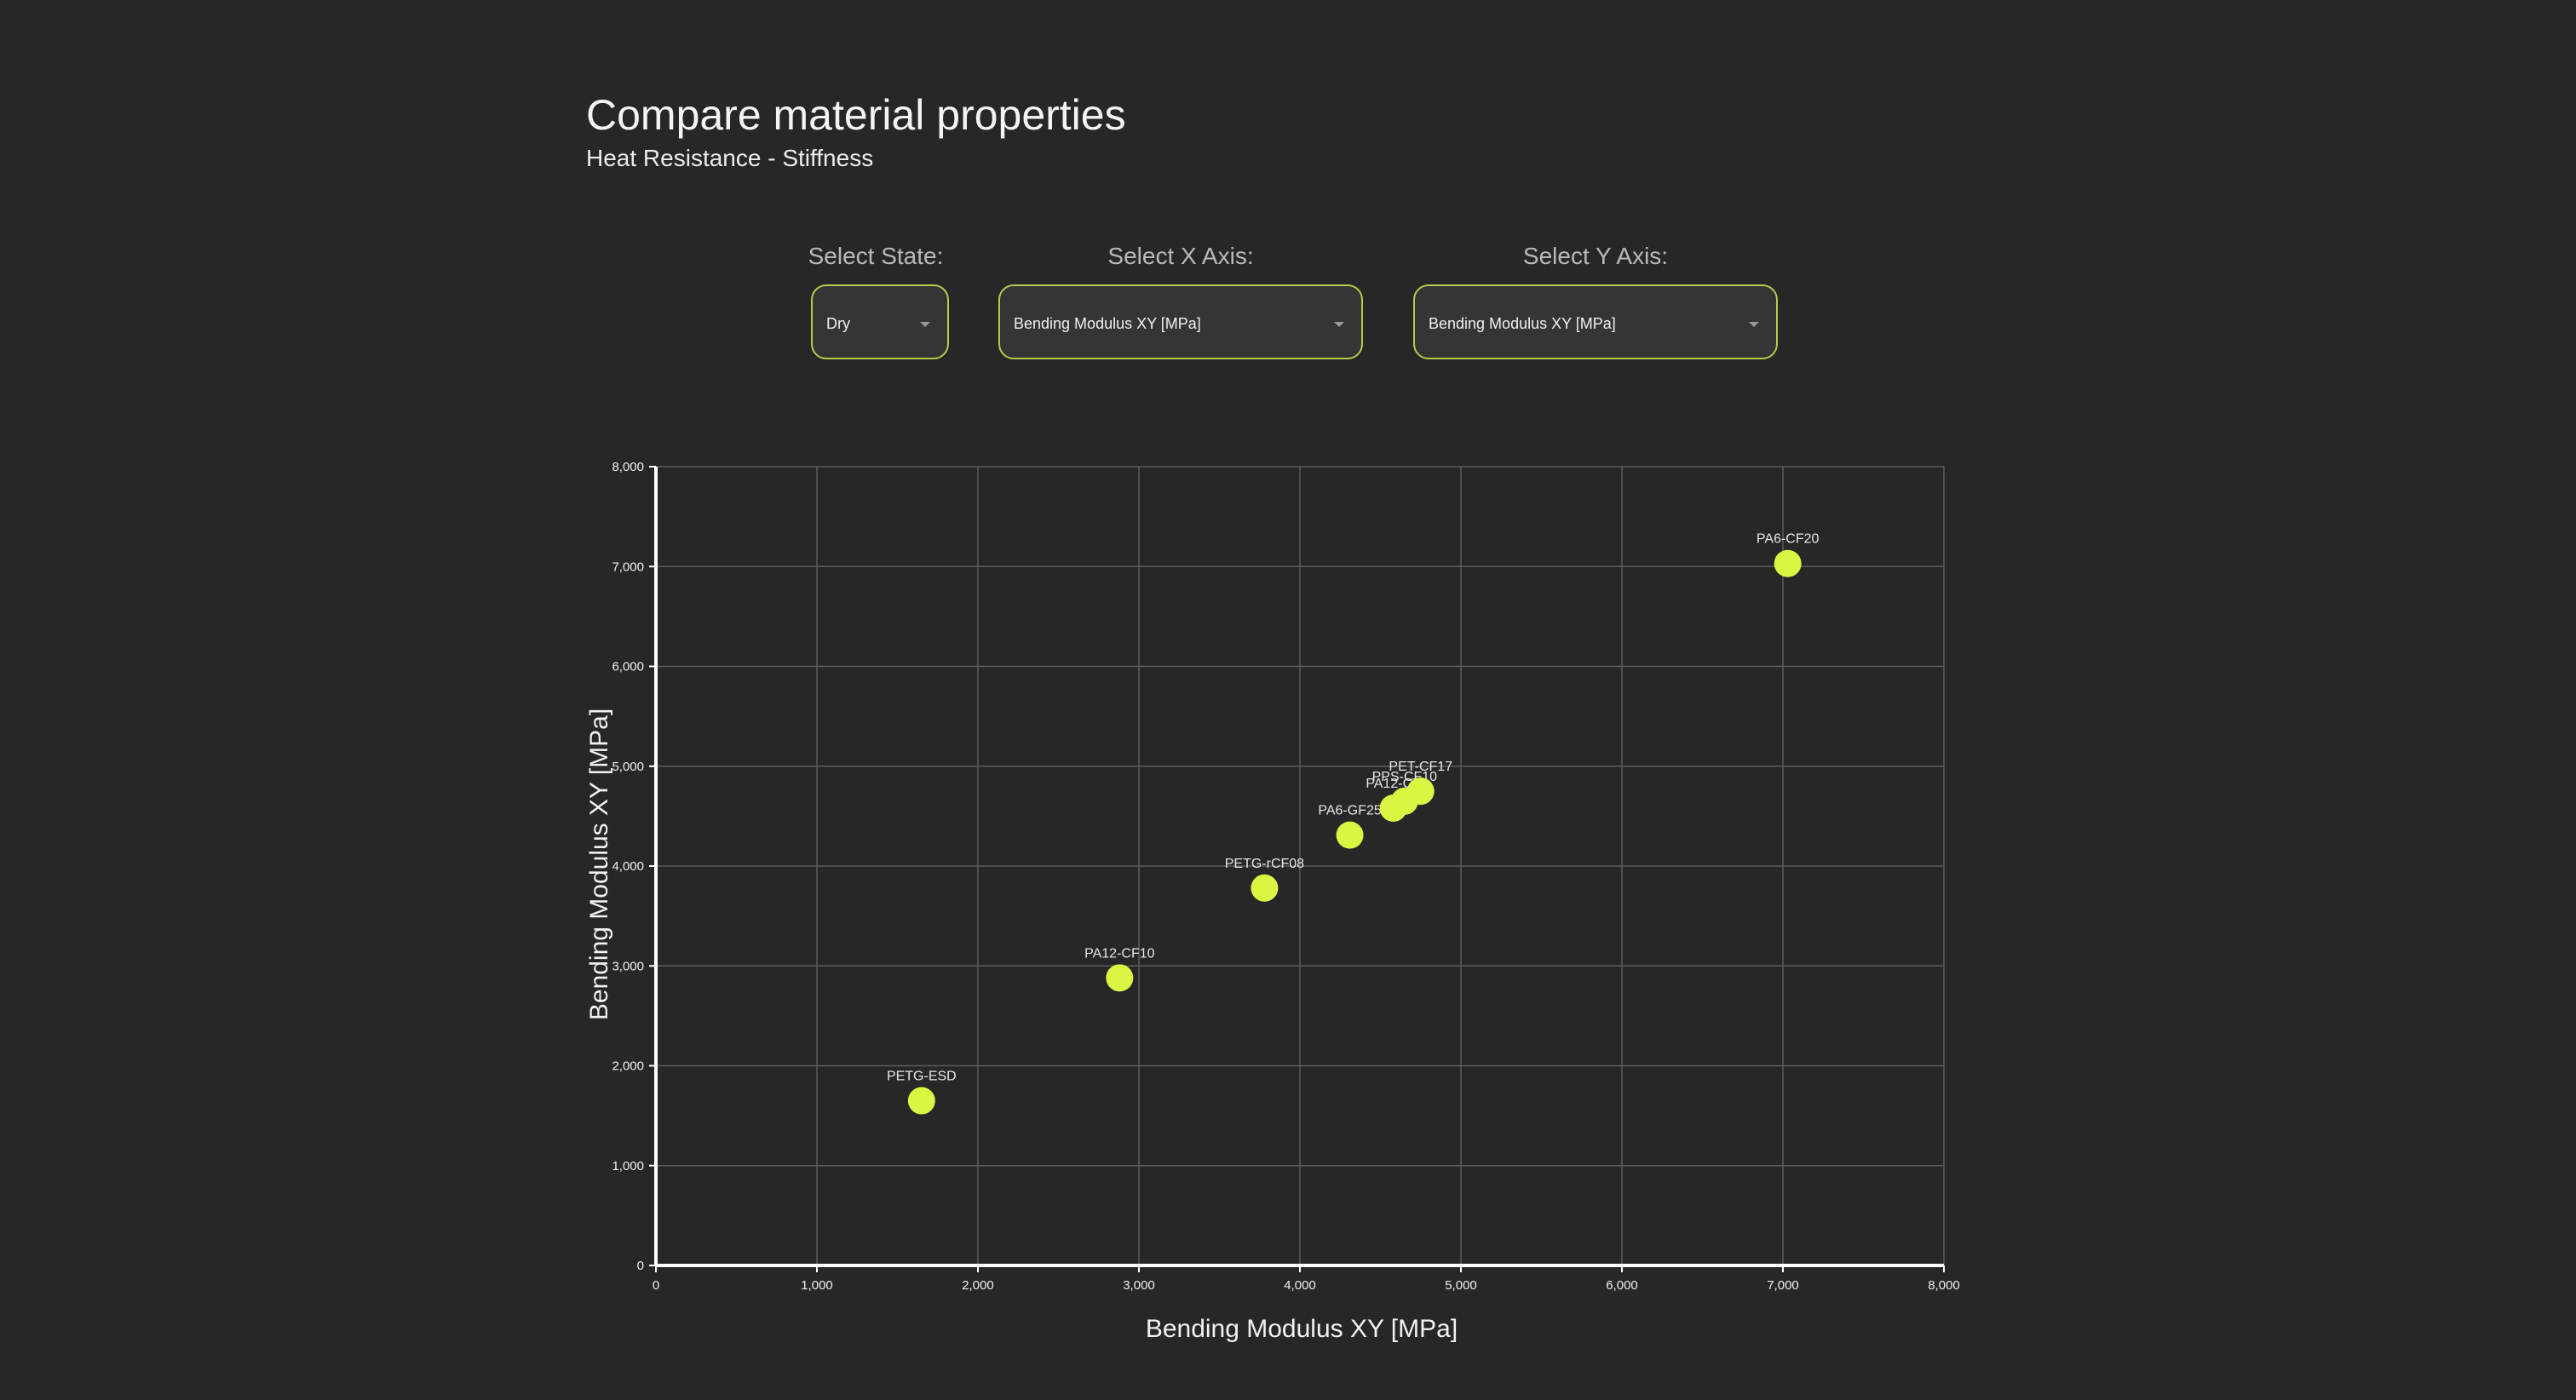 This screenshot has height=1400, width=2576. I want to click on y-axis-control: Select Y Axis: Bending Modulus XY [MPa], so click(1596, 300).